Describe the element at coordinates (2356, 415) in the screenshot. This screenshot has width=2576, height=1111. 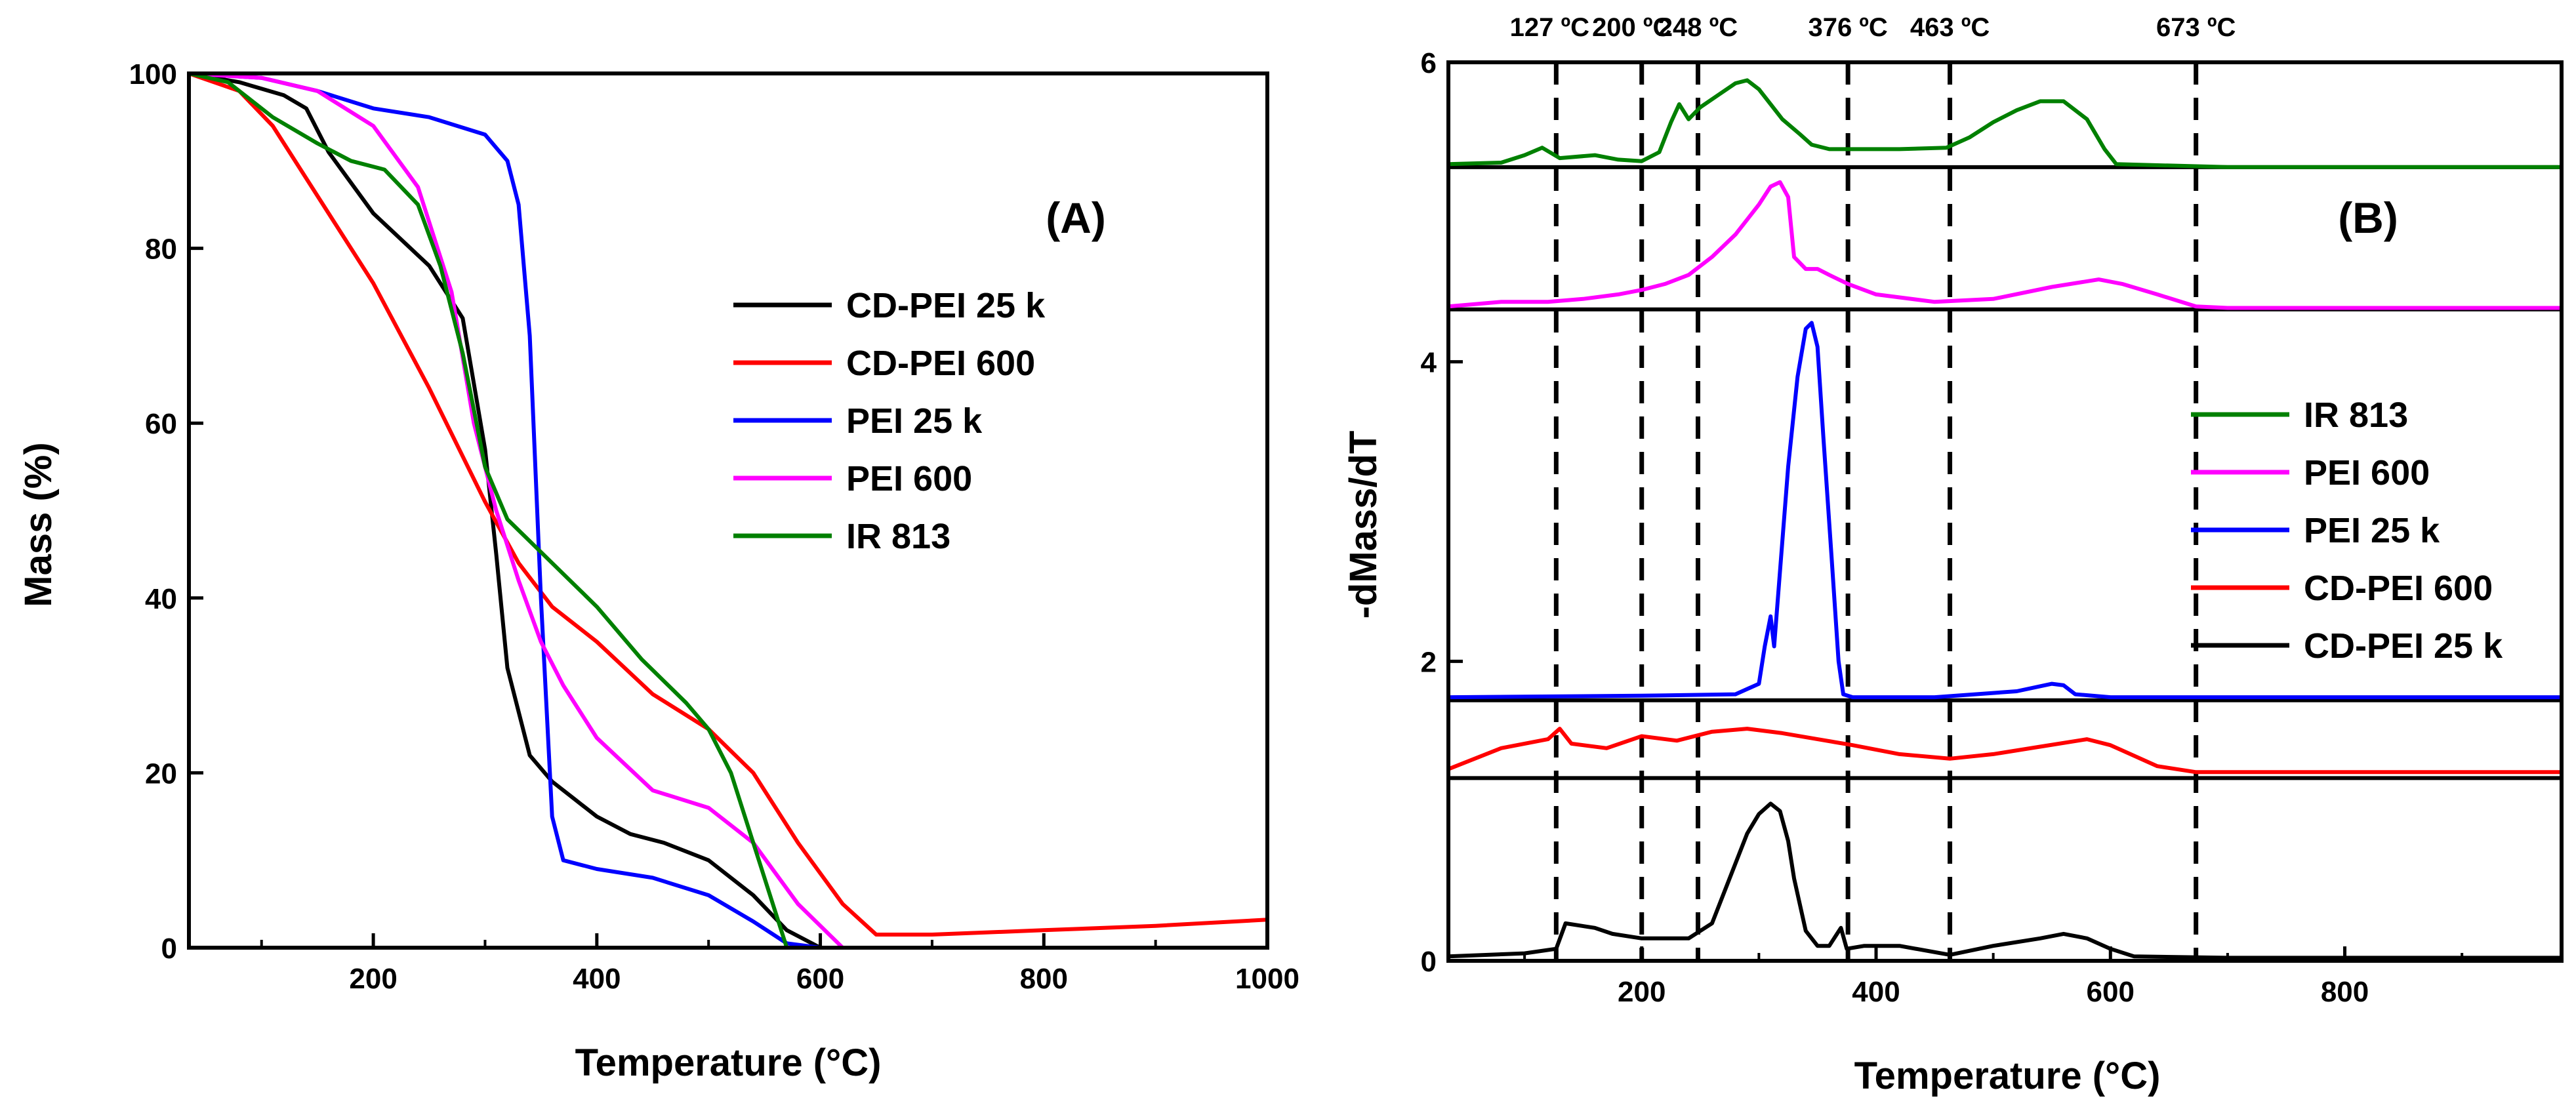
I see `panel-b-legend-label-ir-813: IR 813` at that location.